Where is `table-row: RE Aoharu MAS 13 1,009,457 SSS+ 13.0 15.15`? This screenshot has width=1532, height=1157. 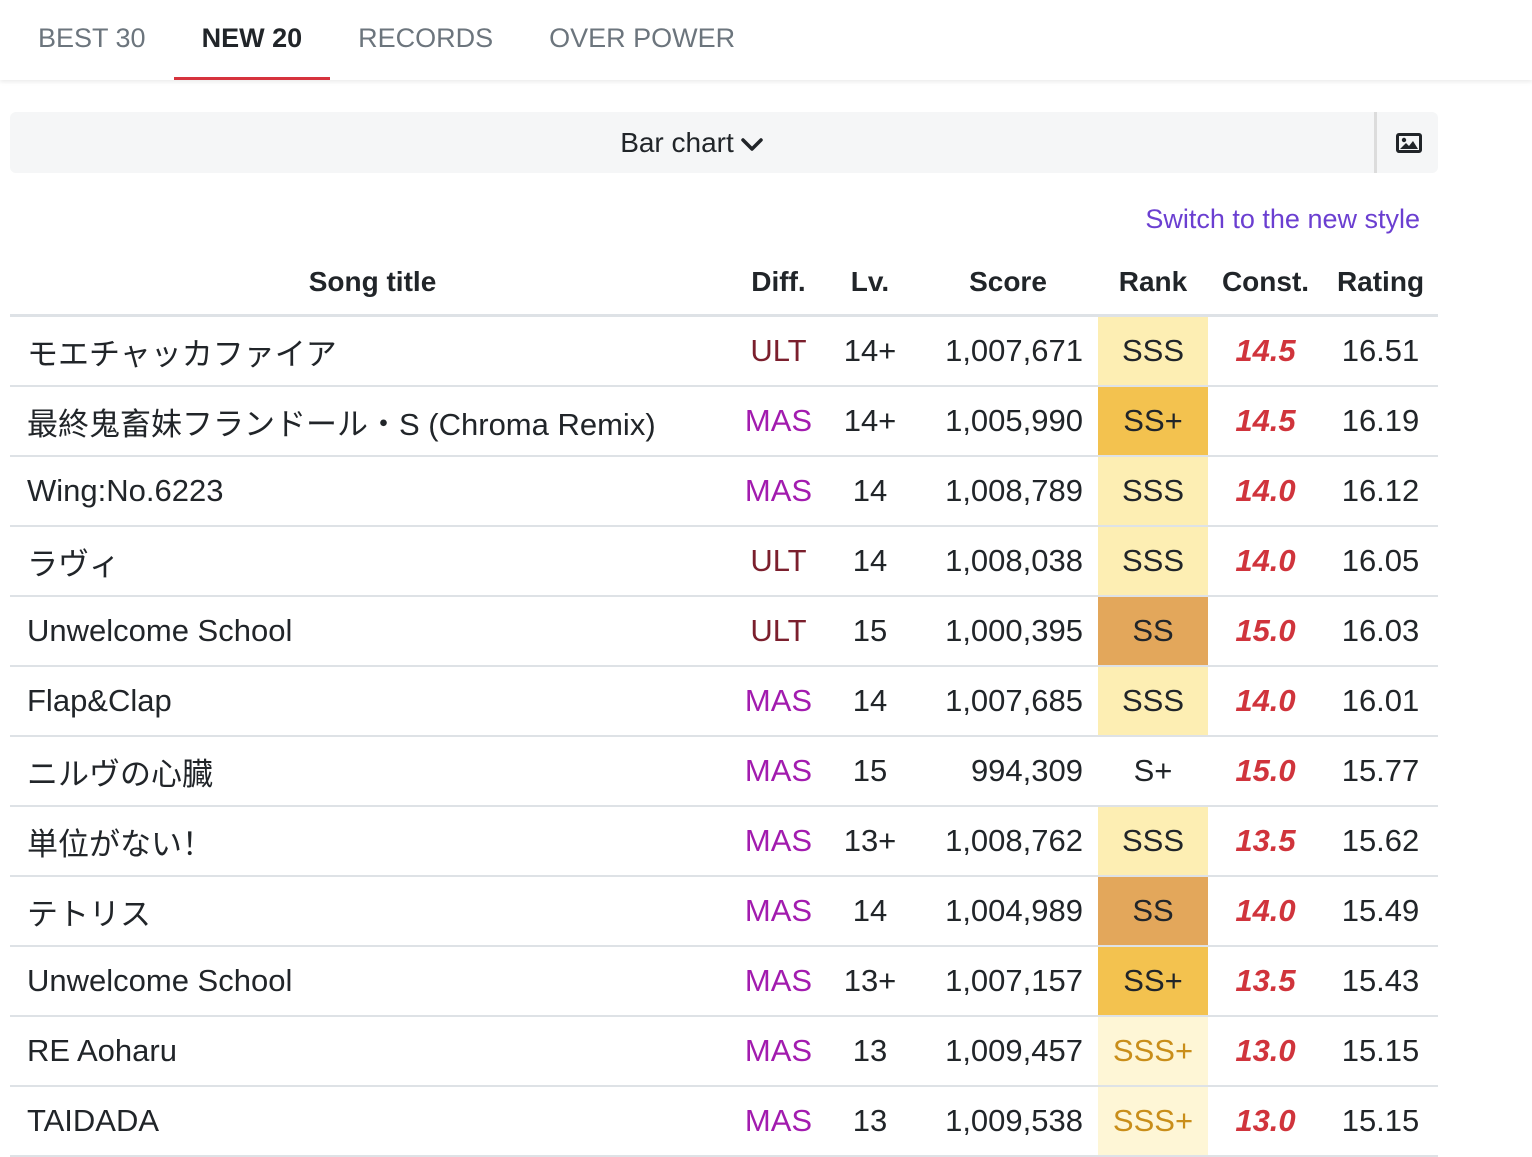 table-row: RE Aoharu MAS 13 1,009,457 SSS+ 13.0 15.15 is located at coordinates (724, 1051).